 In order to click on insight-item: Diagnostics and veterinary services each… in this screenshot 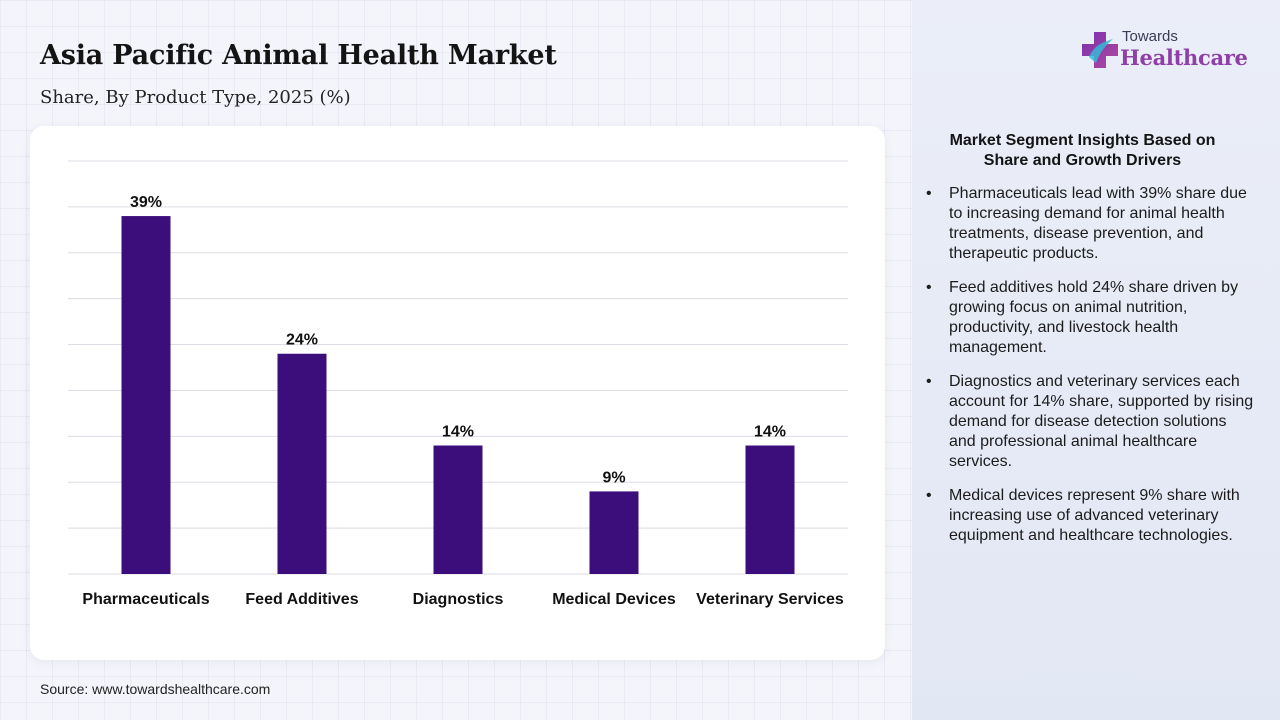, I will do `click(1089, 422)`.